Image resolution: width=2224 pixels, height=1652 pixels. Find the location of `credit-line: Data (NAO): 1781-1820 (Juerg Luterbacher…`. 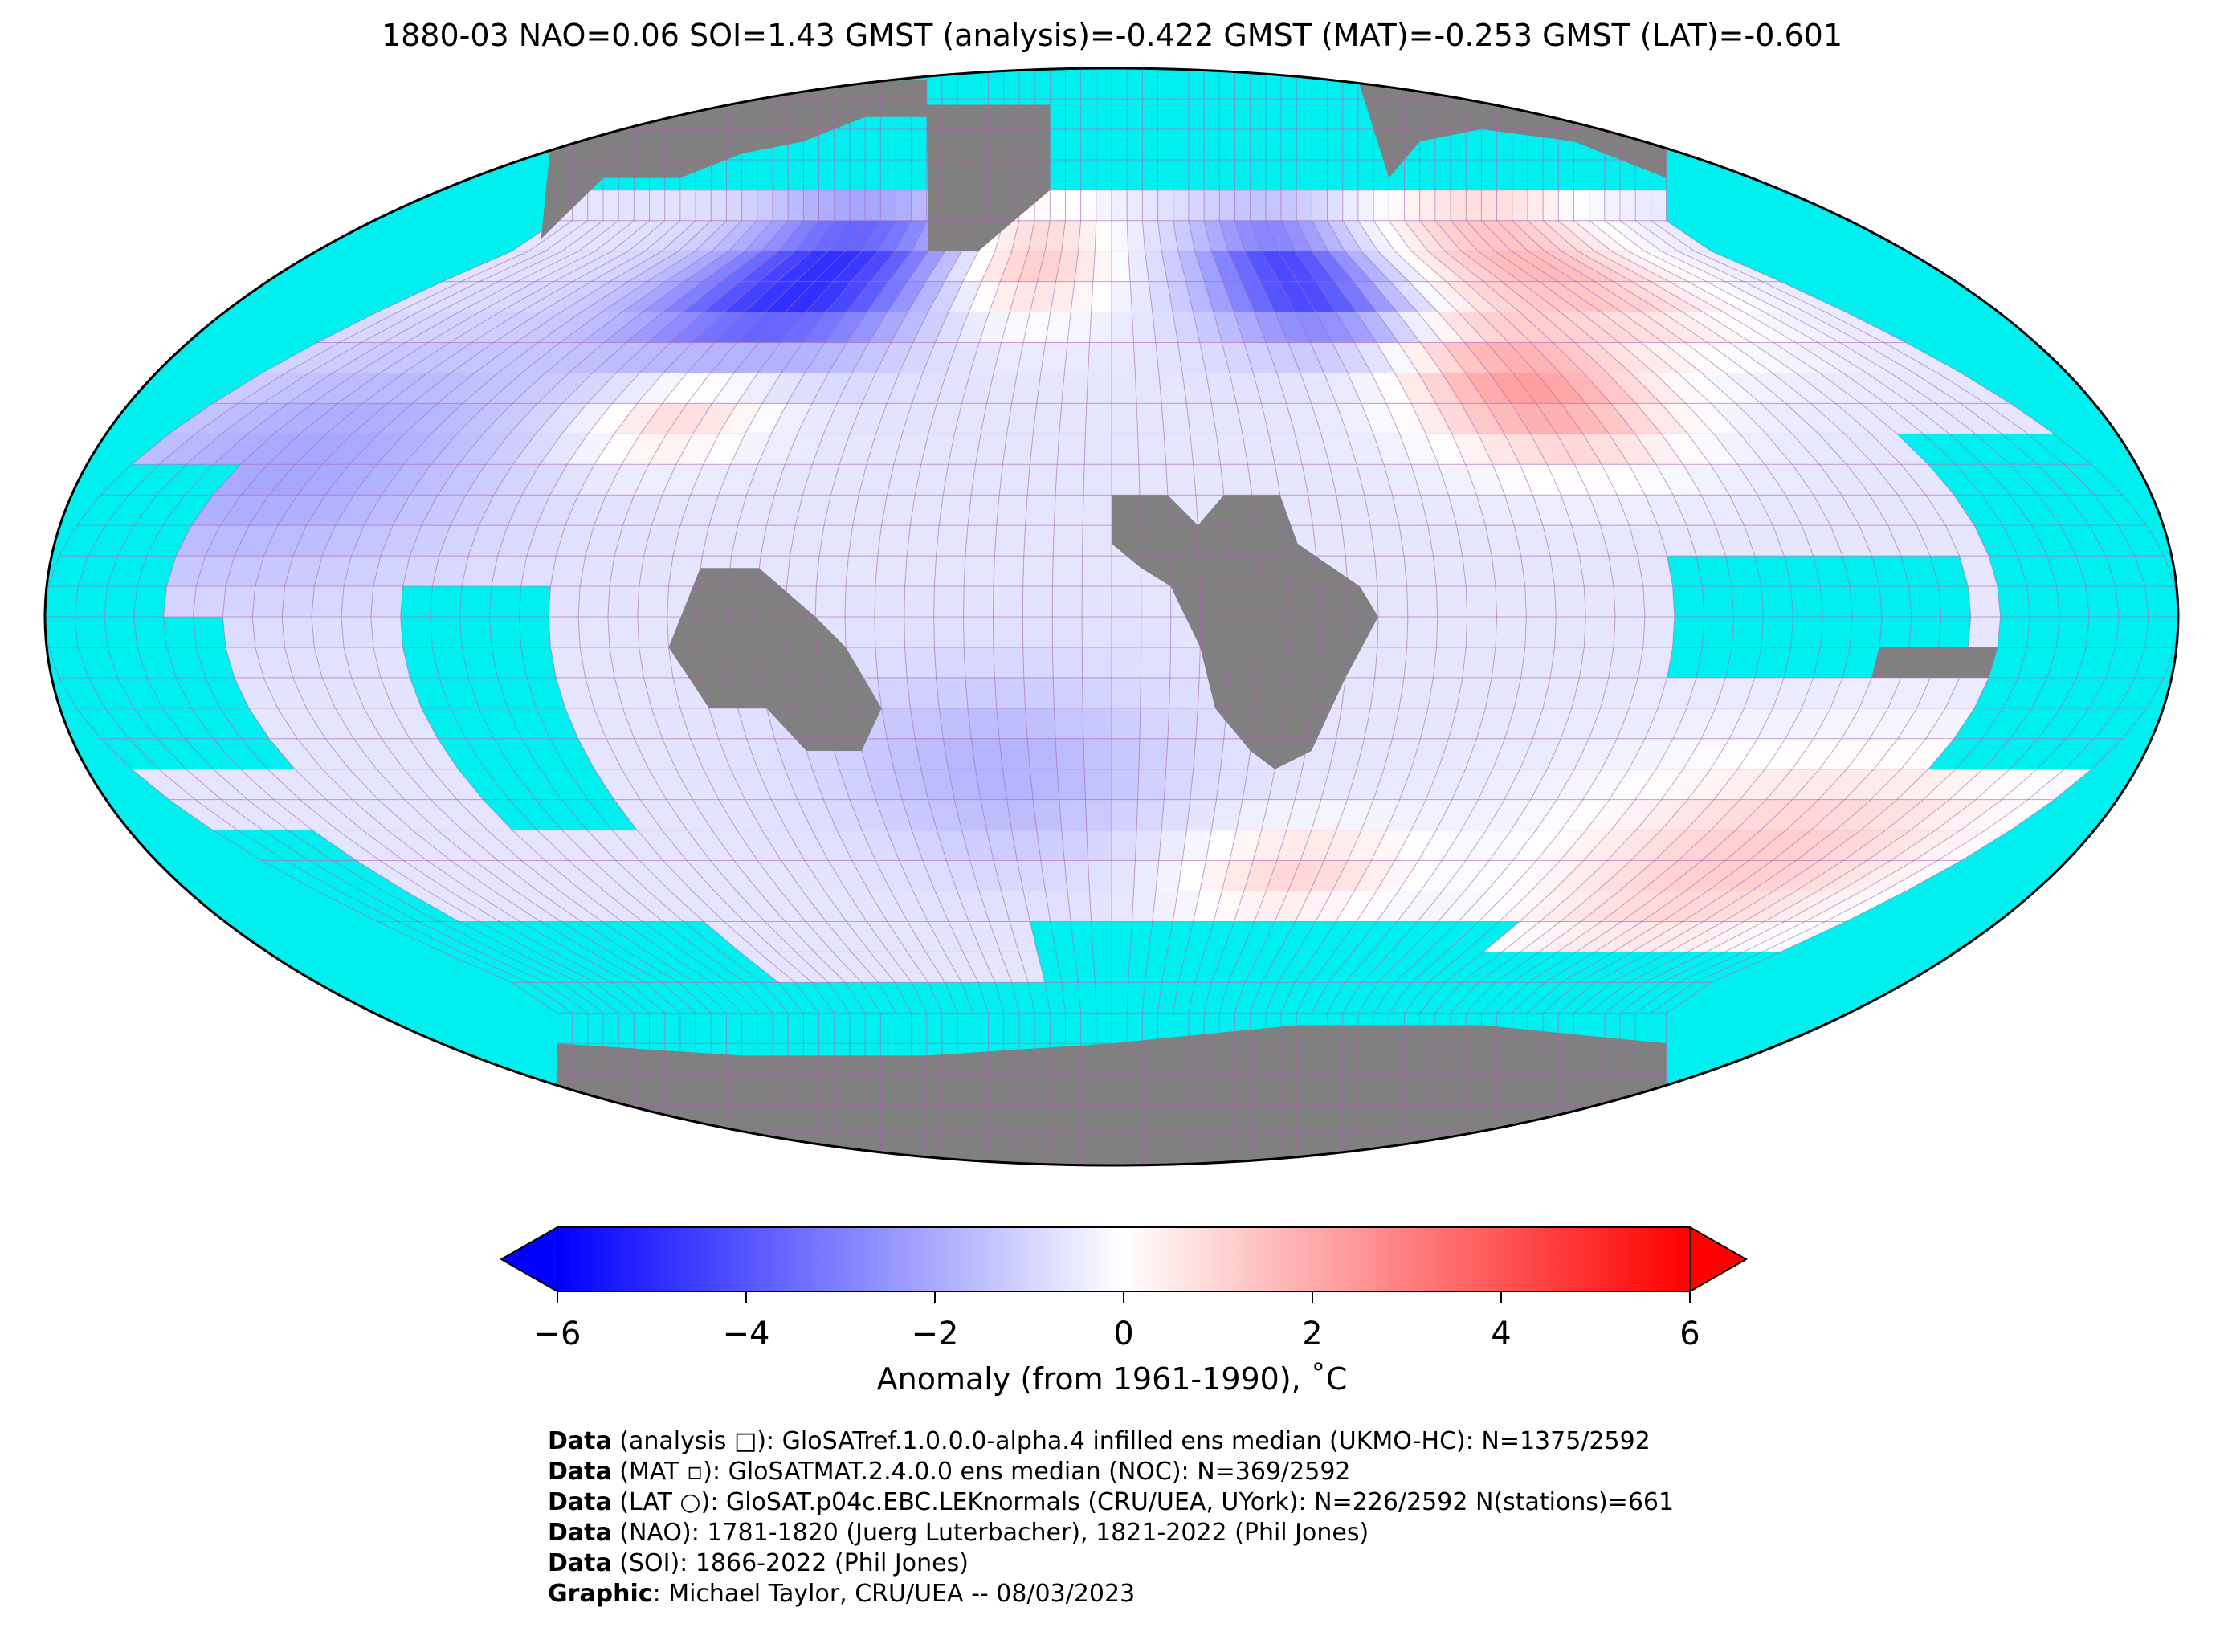

credit-line: Data (NAO): 1781-1820 (Juerg Luterbacher… is located at coordinates (1111, 1533).